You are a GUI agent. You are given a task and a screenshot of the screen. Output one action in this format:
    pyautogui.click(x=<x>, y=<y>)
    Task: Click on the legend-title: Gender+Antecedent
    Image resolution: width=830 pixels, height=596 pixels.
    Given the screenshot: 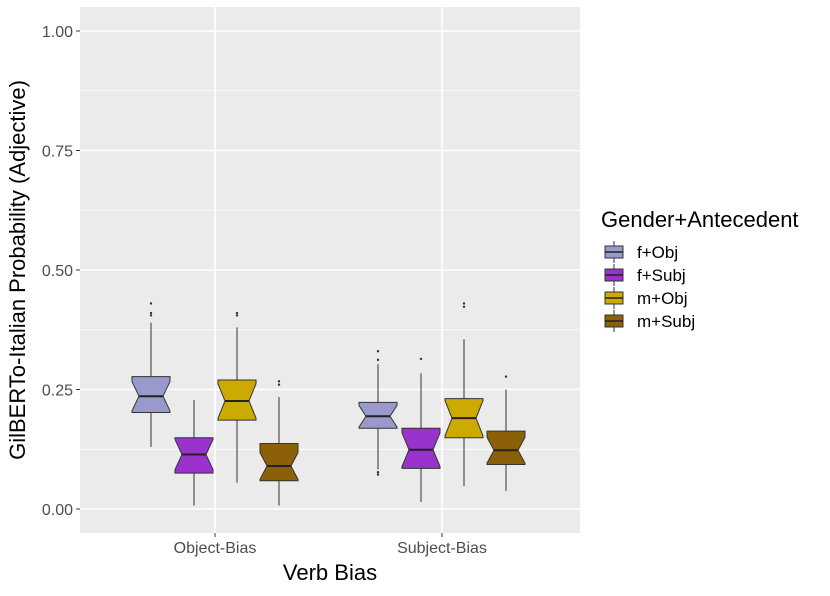 What is the action you would take?
    pyautogui.click(x=700, y=219)
    